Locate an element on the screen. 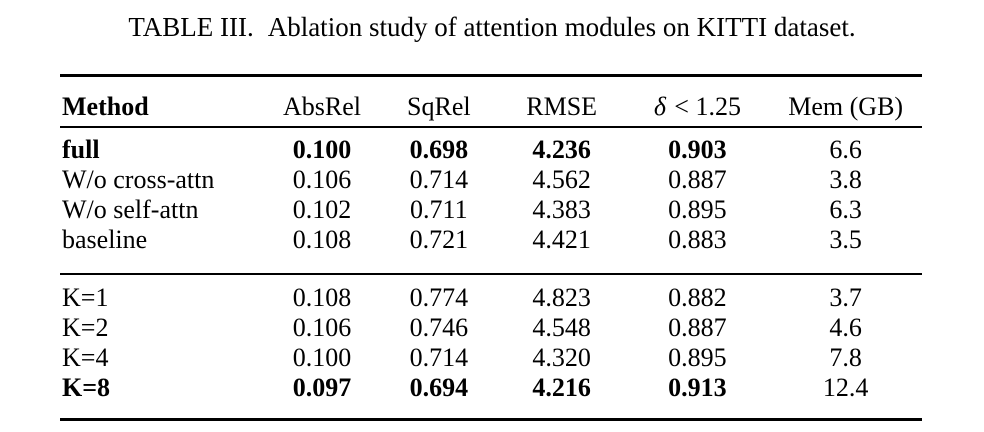 This screenshot has width=984, height=432. column-header-sqrel: SqRel is located at coordinates (439, 106).